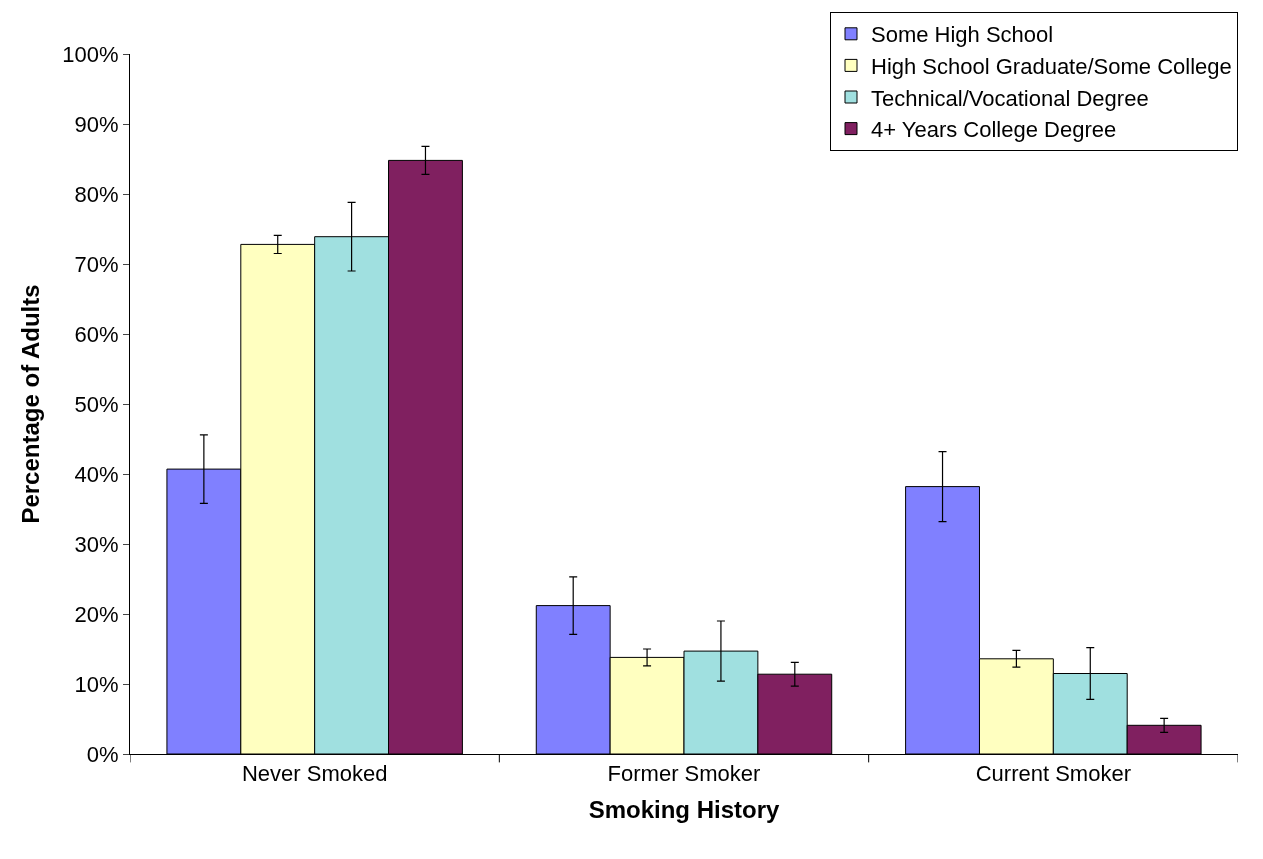 The image size is (1263, 859). Describe the element at coordinates (96, 404) in the screenshot. I see `y-tick-label: 50%` at that location.